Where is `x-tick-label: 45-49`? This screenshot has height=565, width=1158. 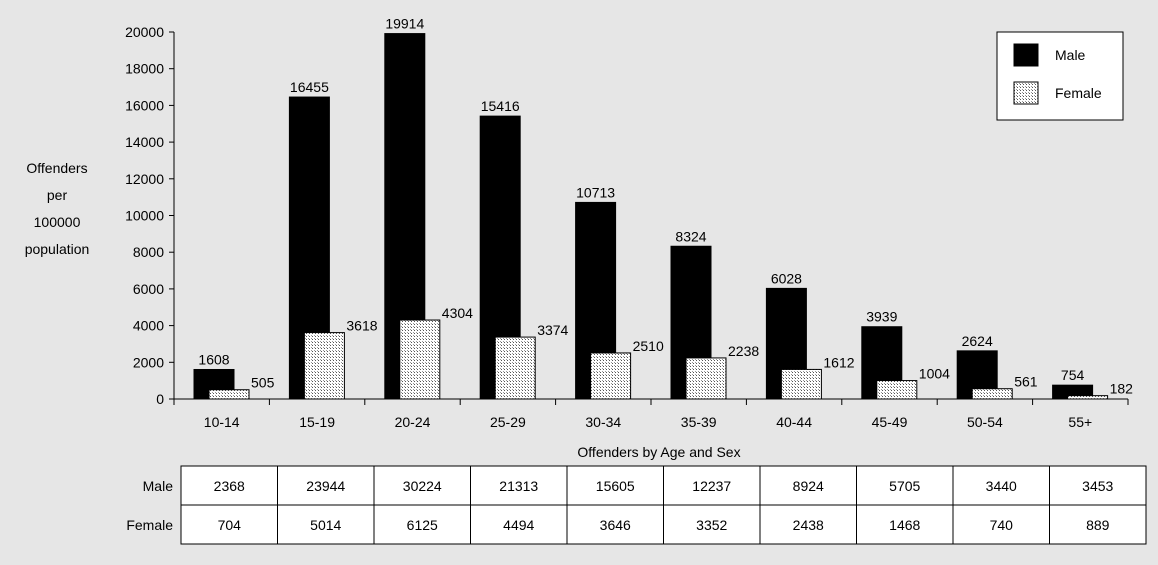 x-tick-label: 45-49 is located at coordinates (890, 422).